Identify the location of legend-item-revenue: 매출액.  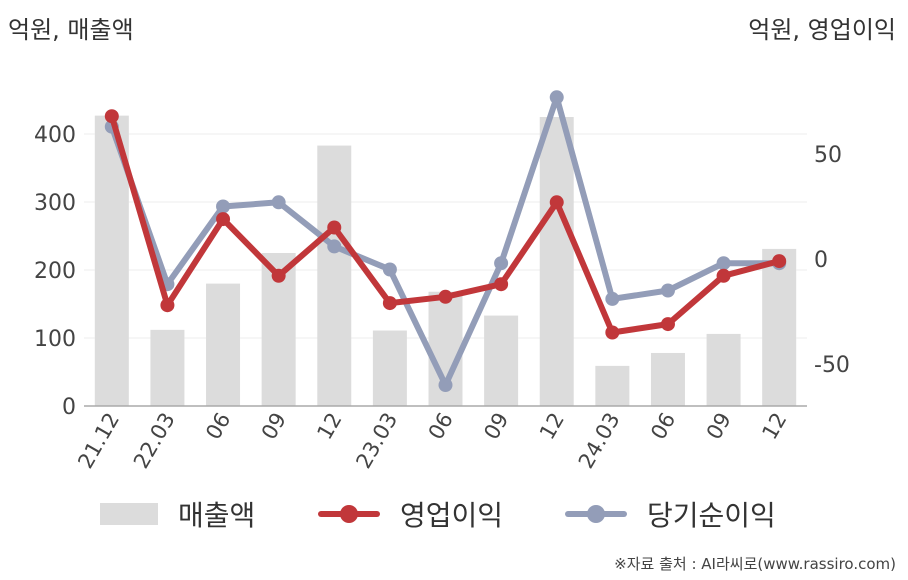
(177, 514).